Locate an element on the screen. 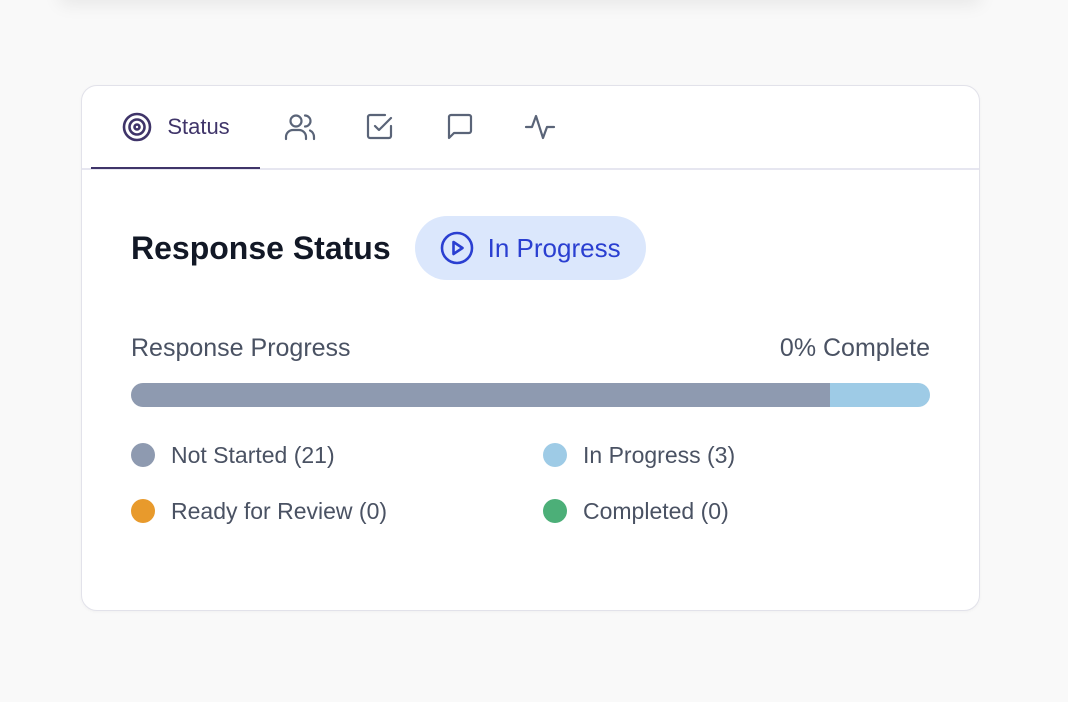 The height and width of the screenshot is (702, 1068). tab-status-label: Status is located at coordinates (198, 126).